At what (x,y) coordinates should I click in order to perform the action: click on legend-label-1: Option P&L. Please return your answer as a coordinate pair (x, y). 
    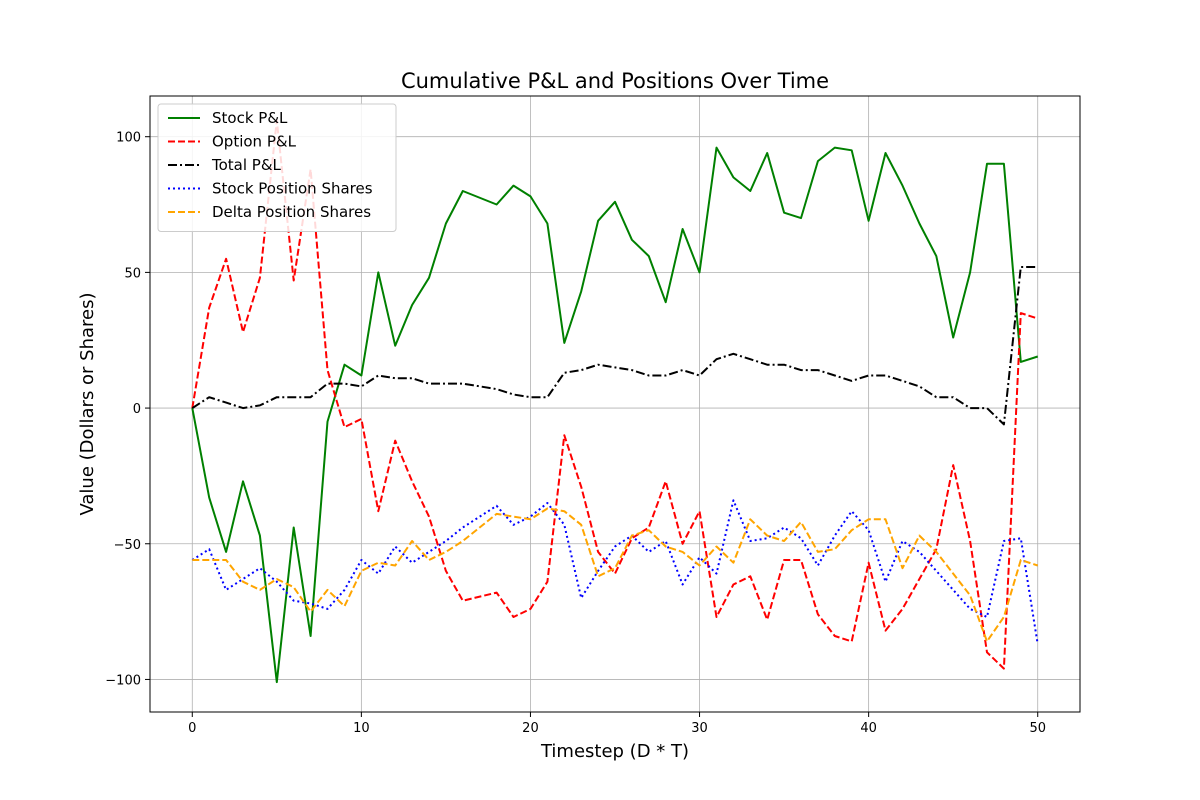
    Looking at the image, I should click on (254, 142).